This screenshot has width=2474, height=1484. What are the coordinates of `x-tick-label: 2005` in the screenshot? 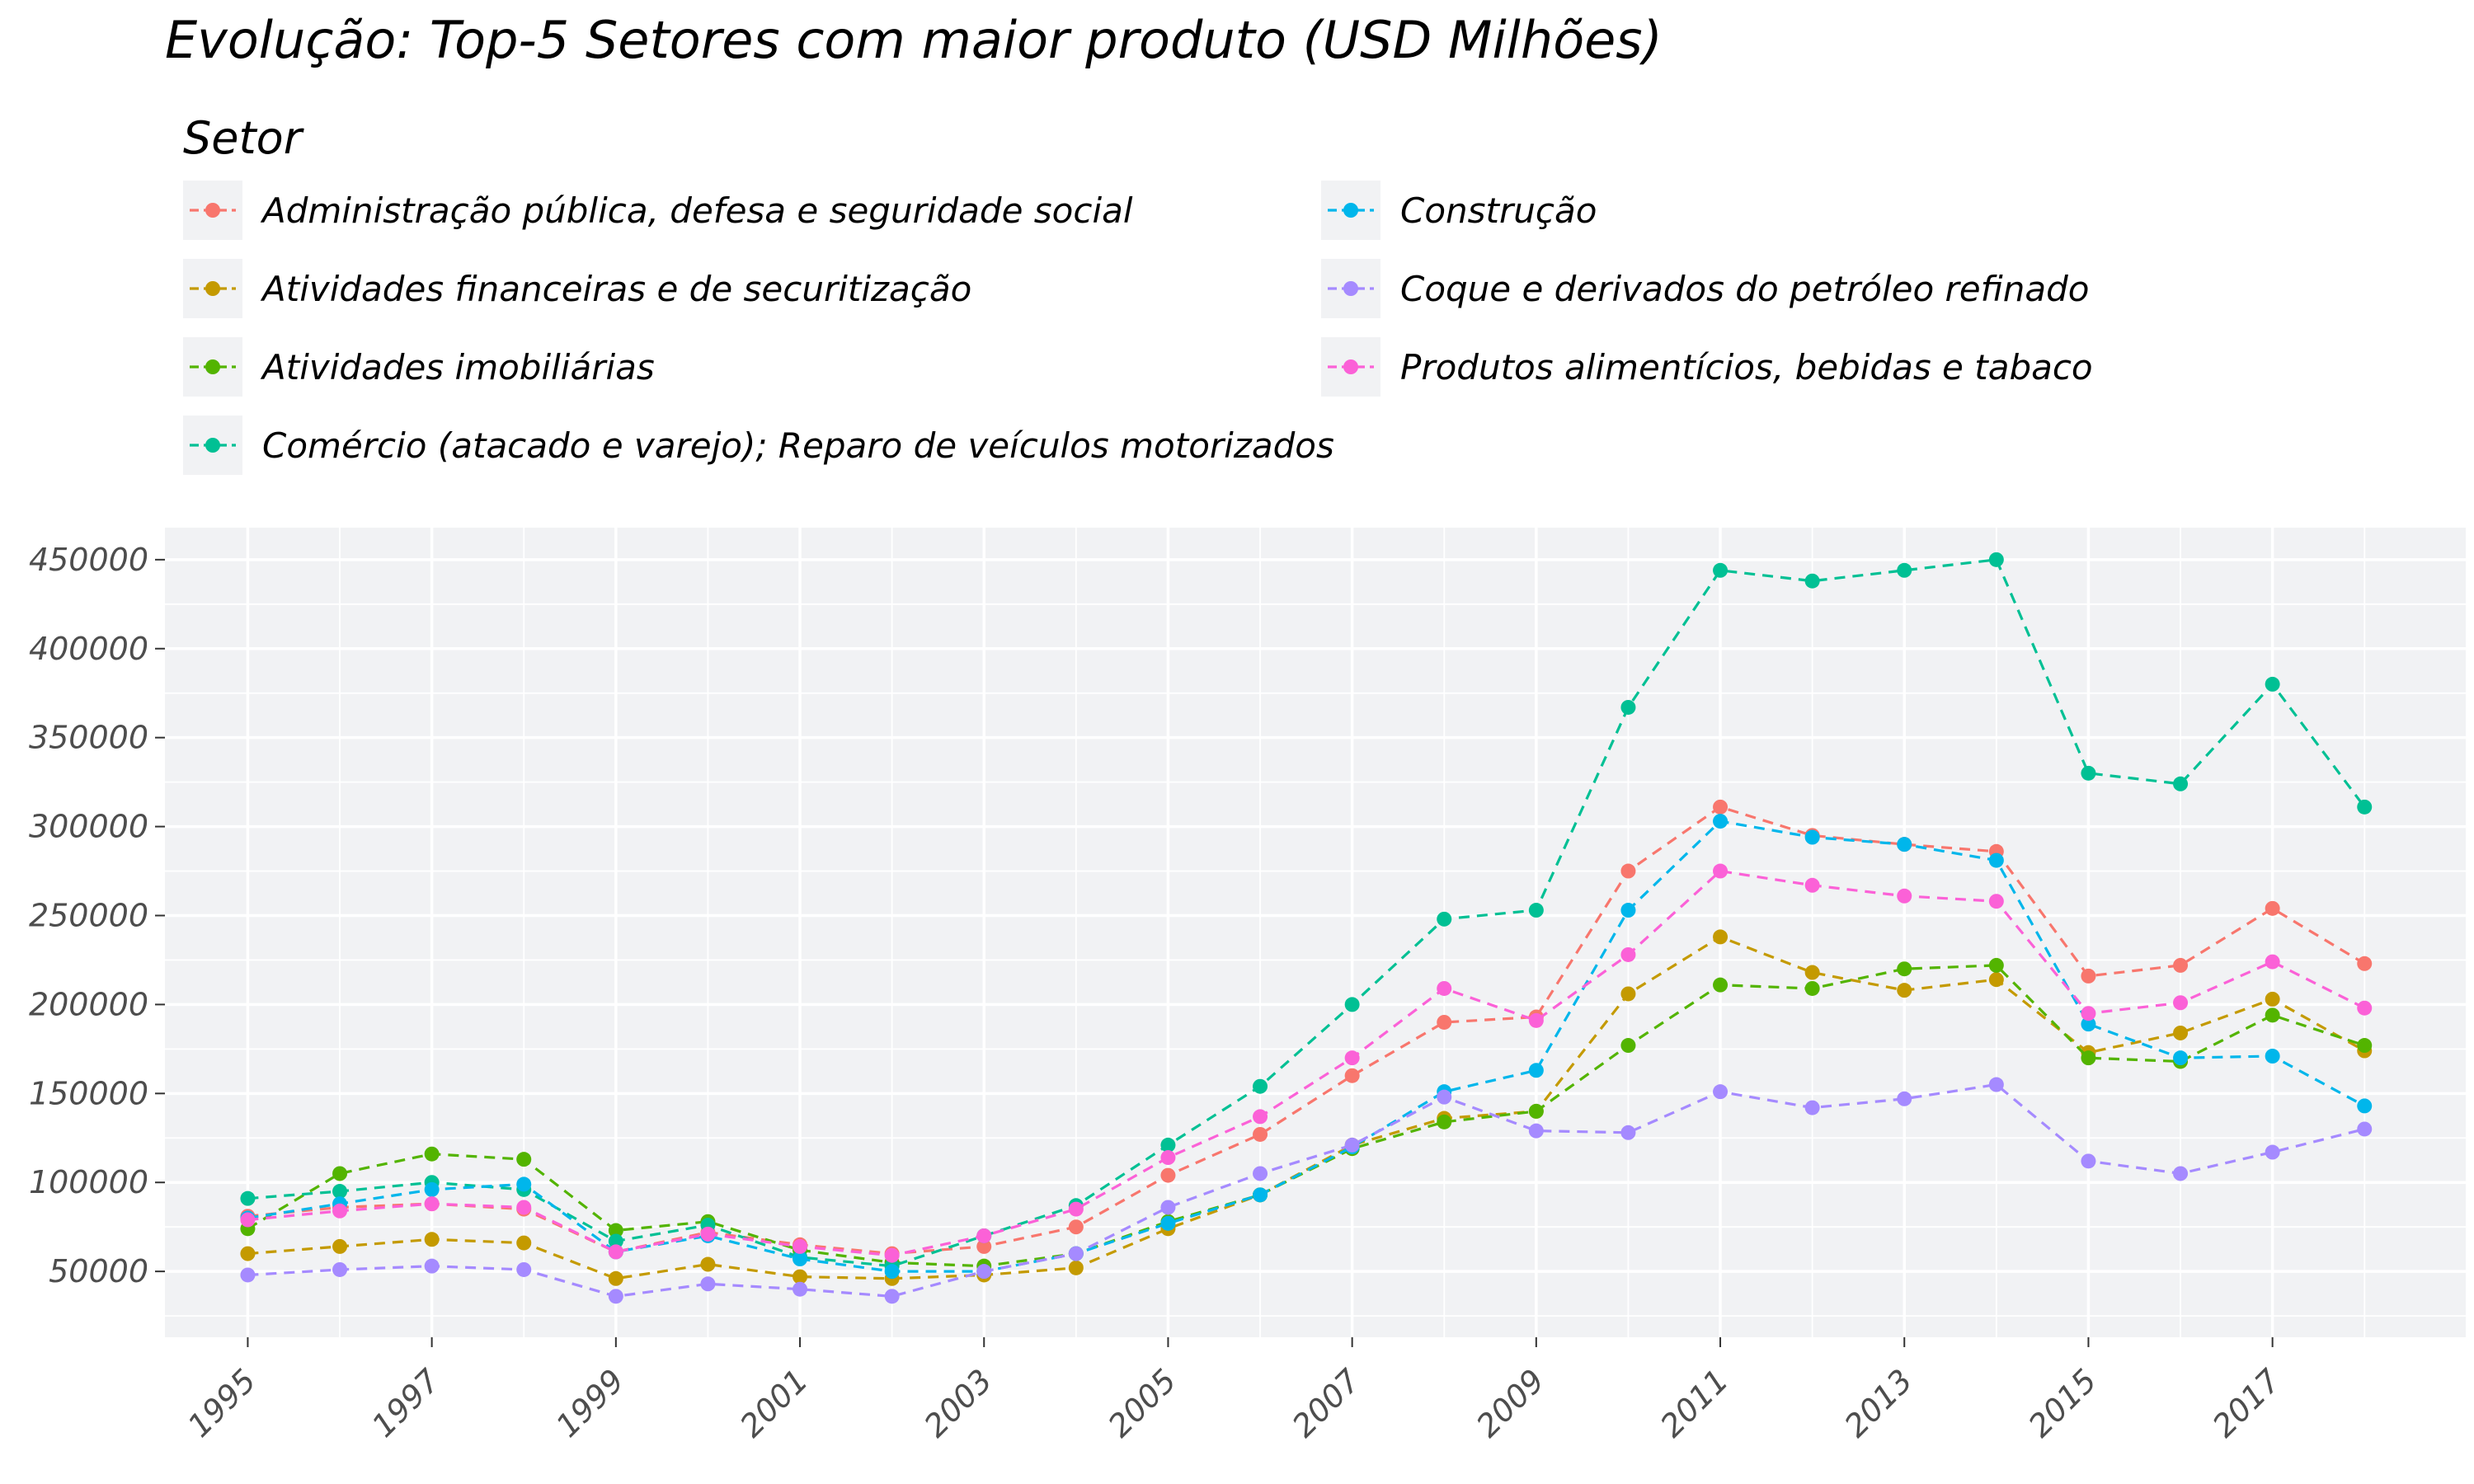 It's located at (1142, 1403).